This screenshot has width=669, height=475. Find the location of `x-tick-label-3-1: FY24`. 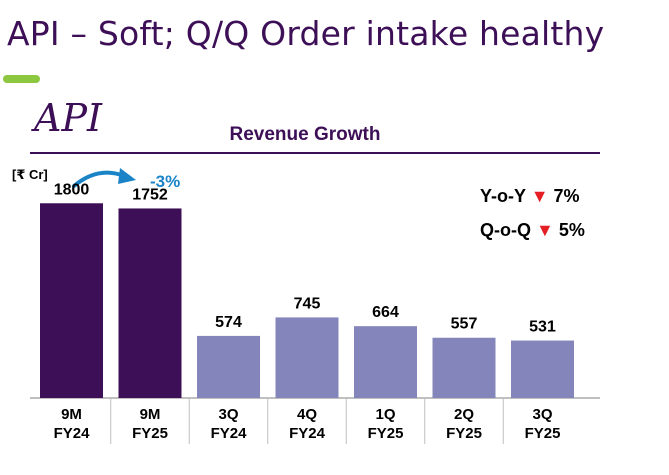

x-tick-label-3-1: FY24 is located at coordinates (307, 433).